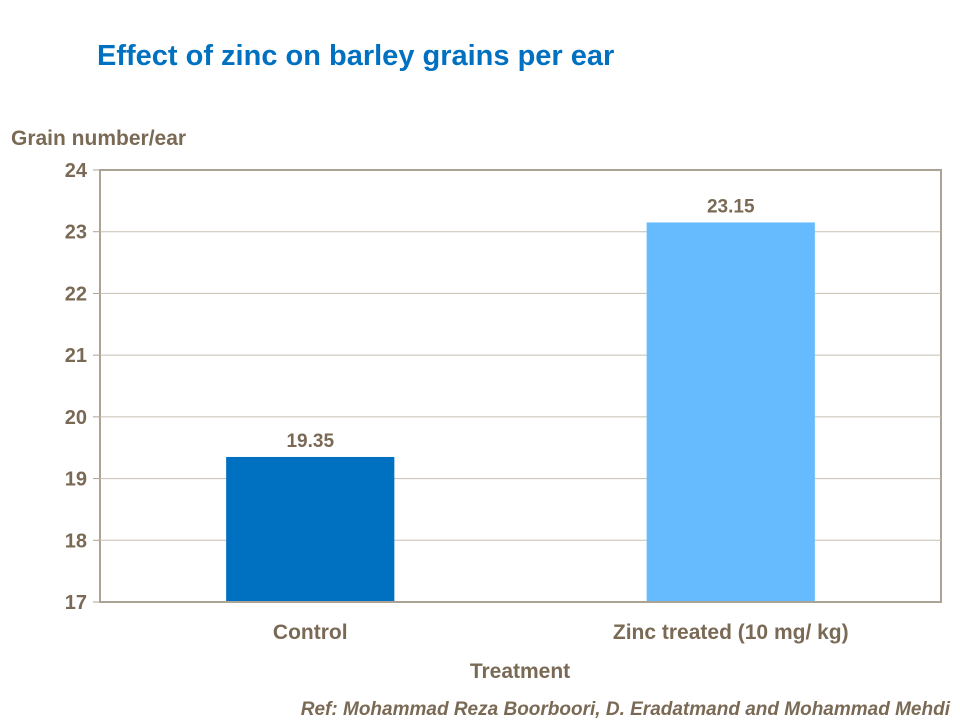  Describe the element at coordinates (98, 138) in the screenshot. I see `y-axis-title: Grain number/ear` at that location.